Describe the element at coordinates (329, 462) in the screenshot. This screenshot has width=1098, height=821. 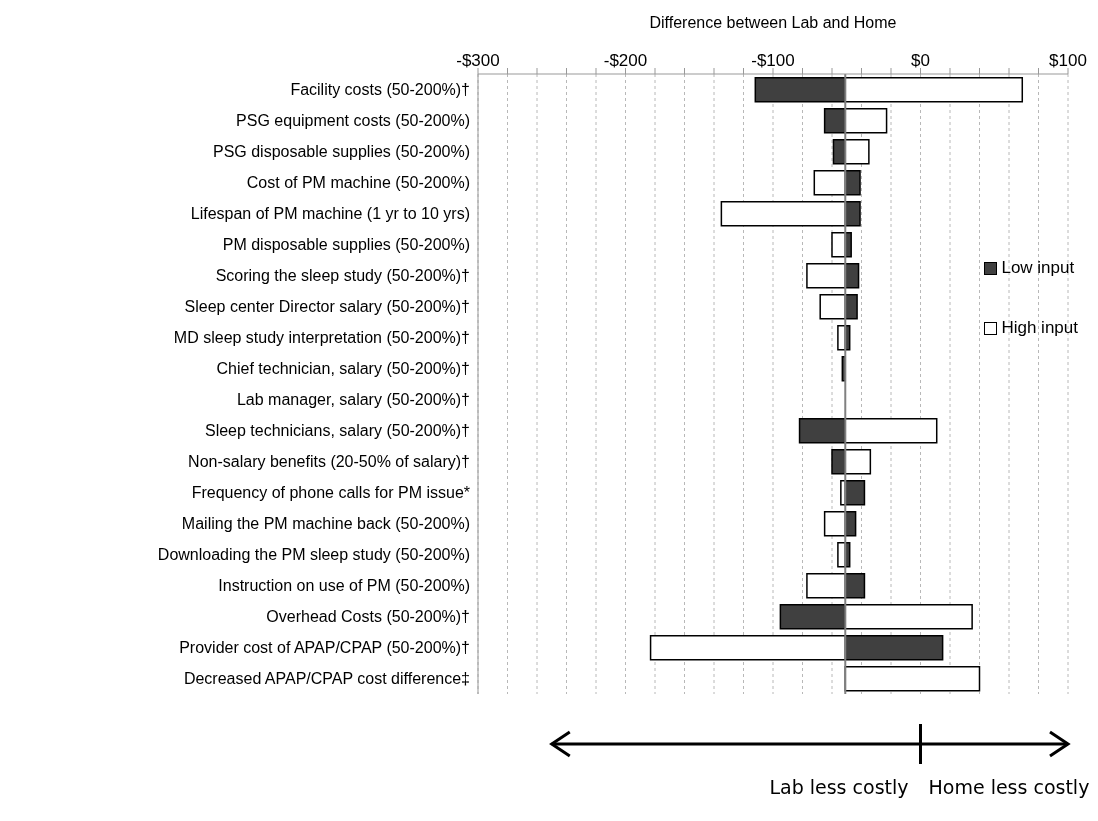
I see `y-tick-label: Non-salary benefits (20-50% of salary)†` at that location.